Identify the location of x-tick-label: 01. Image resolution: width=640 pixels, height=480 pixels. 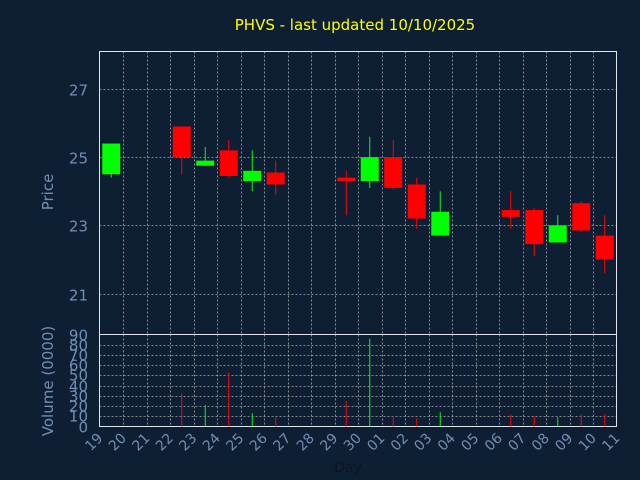
(376, 443).